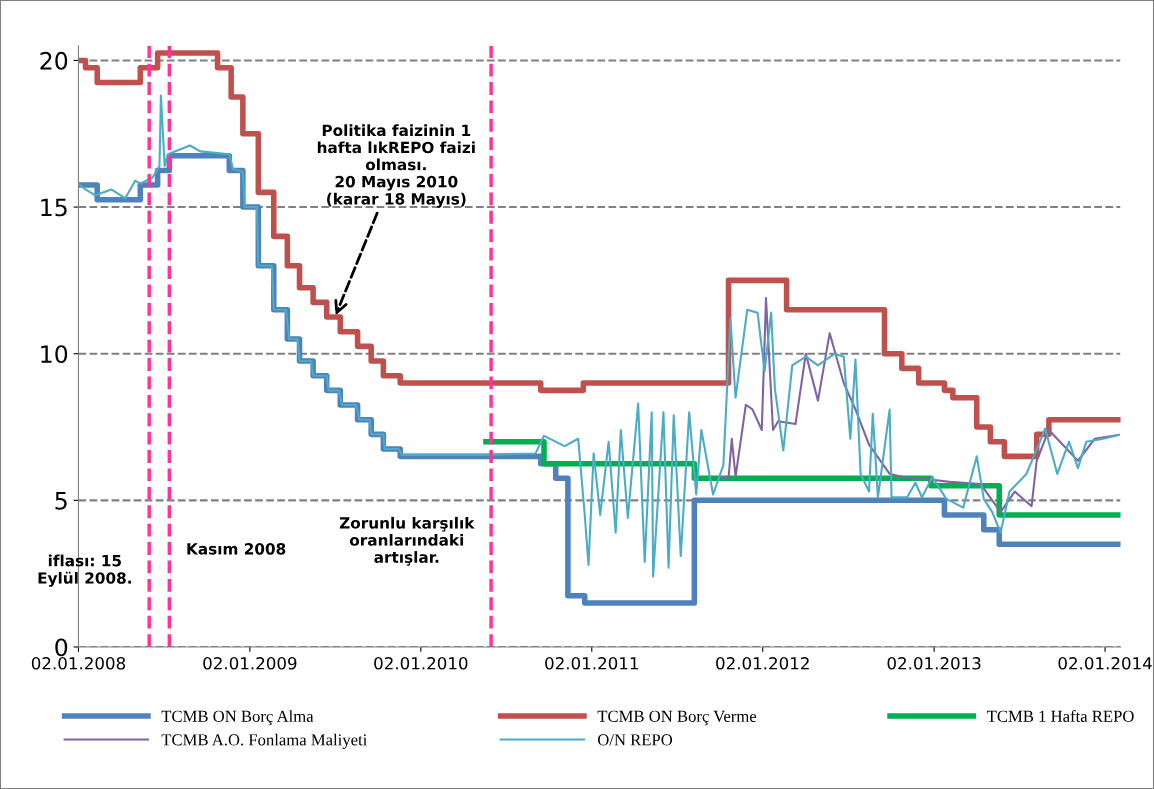  What do you see at coordinates (54, 354) in the screenshot?
I see `y-tick-label: 10` at bounding box center [54, 354].